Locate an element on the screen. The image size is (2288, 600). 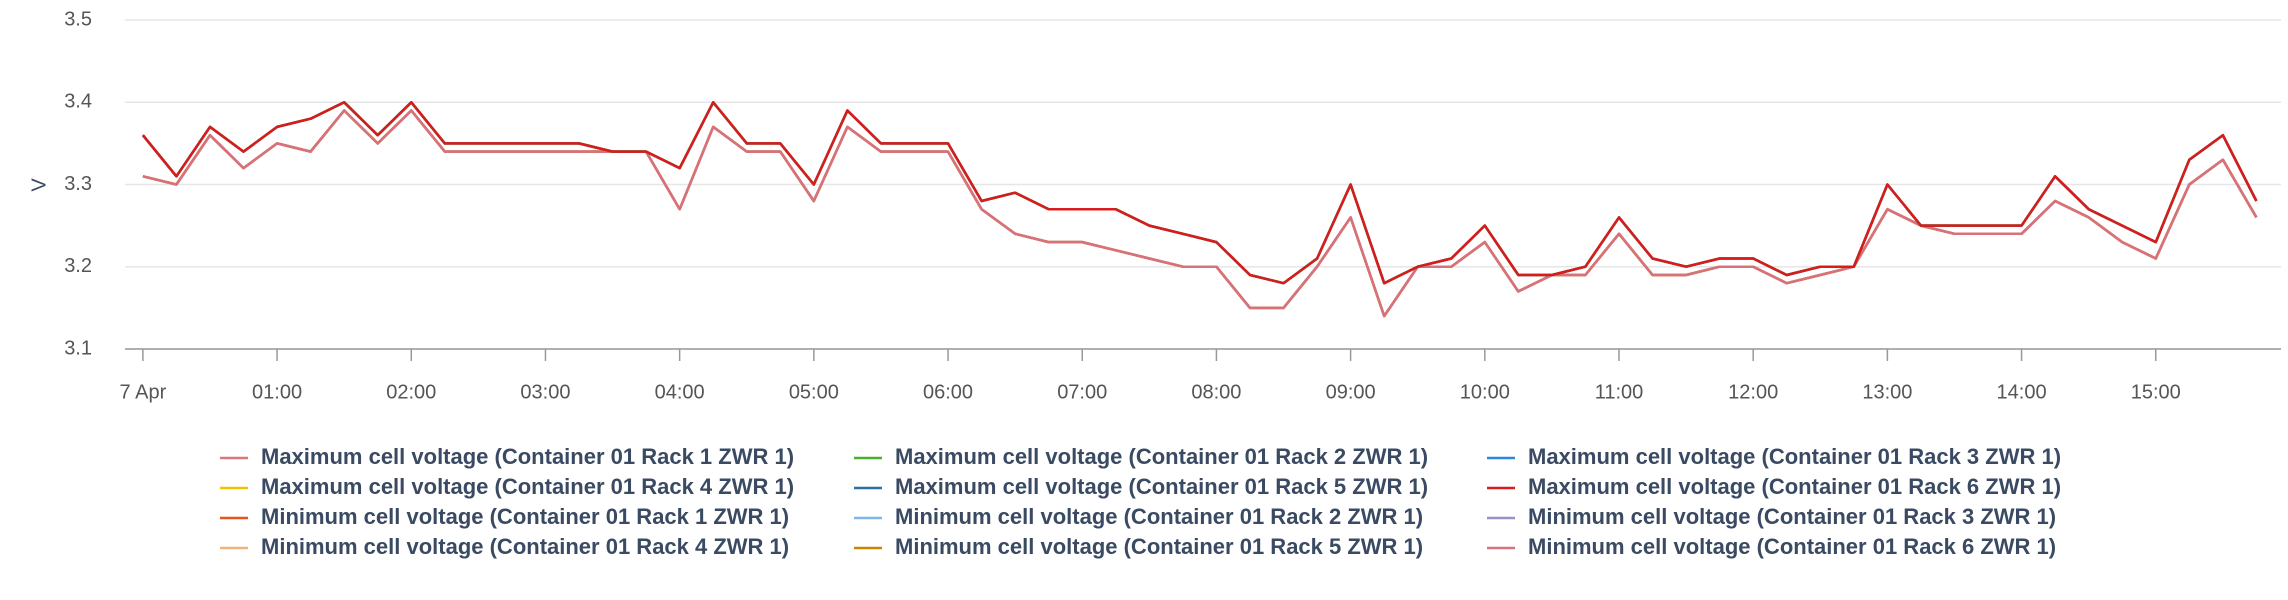
y-tick-label: 3.1 is located at coordinates (78, 348).